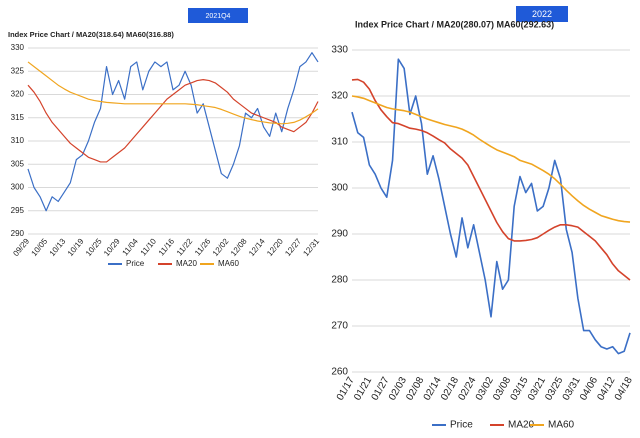  What do you see at coordinates (40, 247) in the screenshot?
I see `x-tick-label: 10/05` at bounding box center [40, 247].